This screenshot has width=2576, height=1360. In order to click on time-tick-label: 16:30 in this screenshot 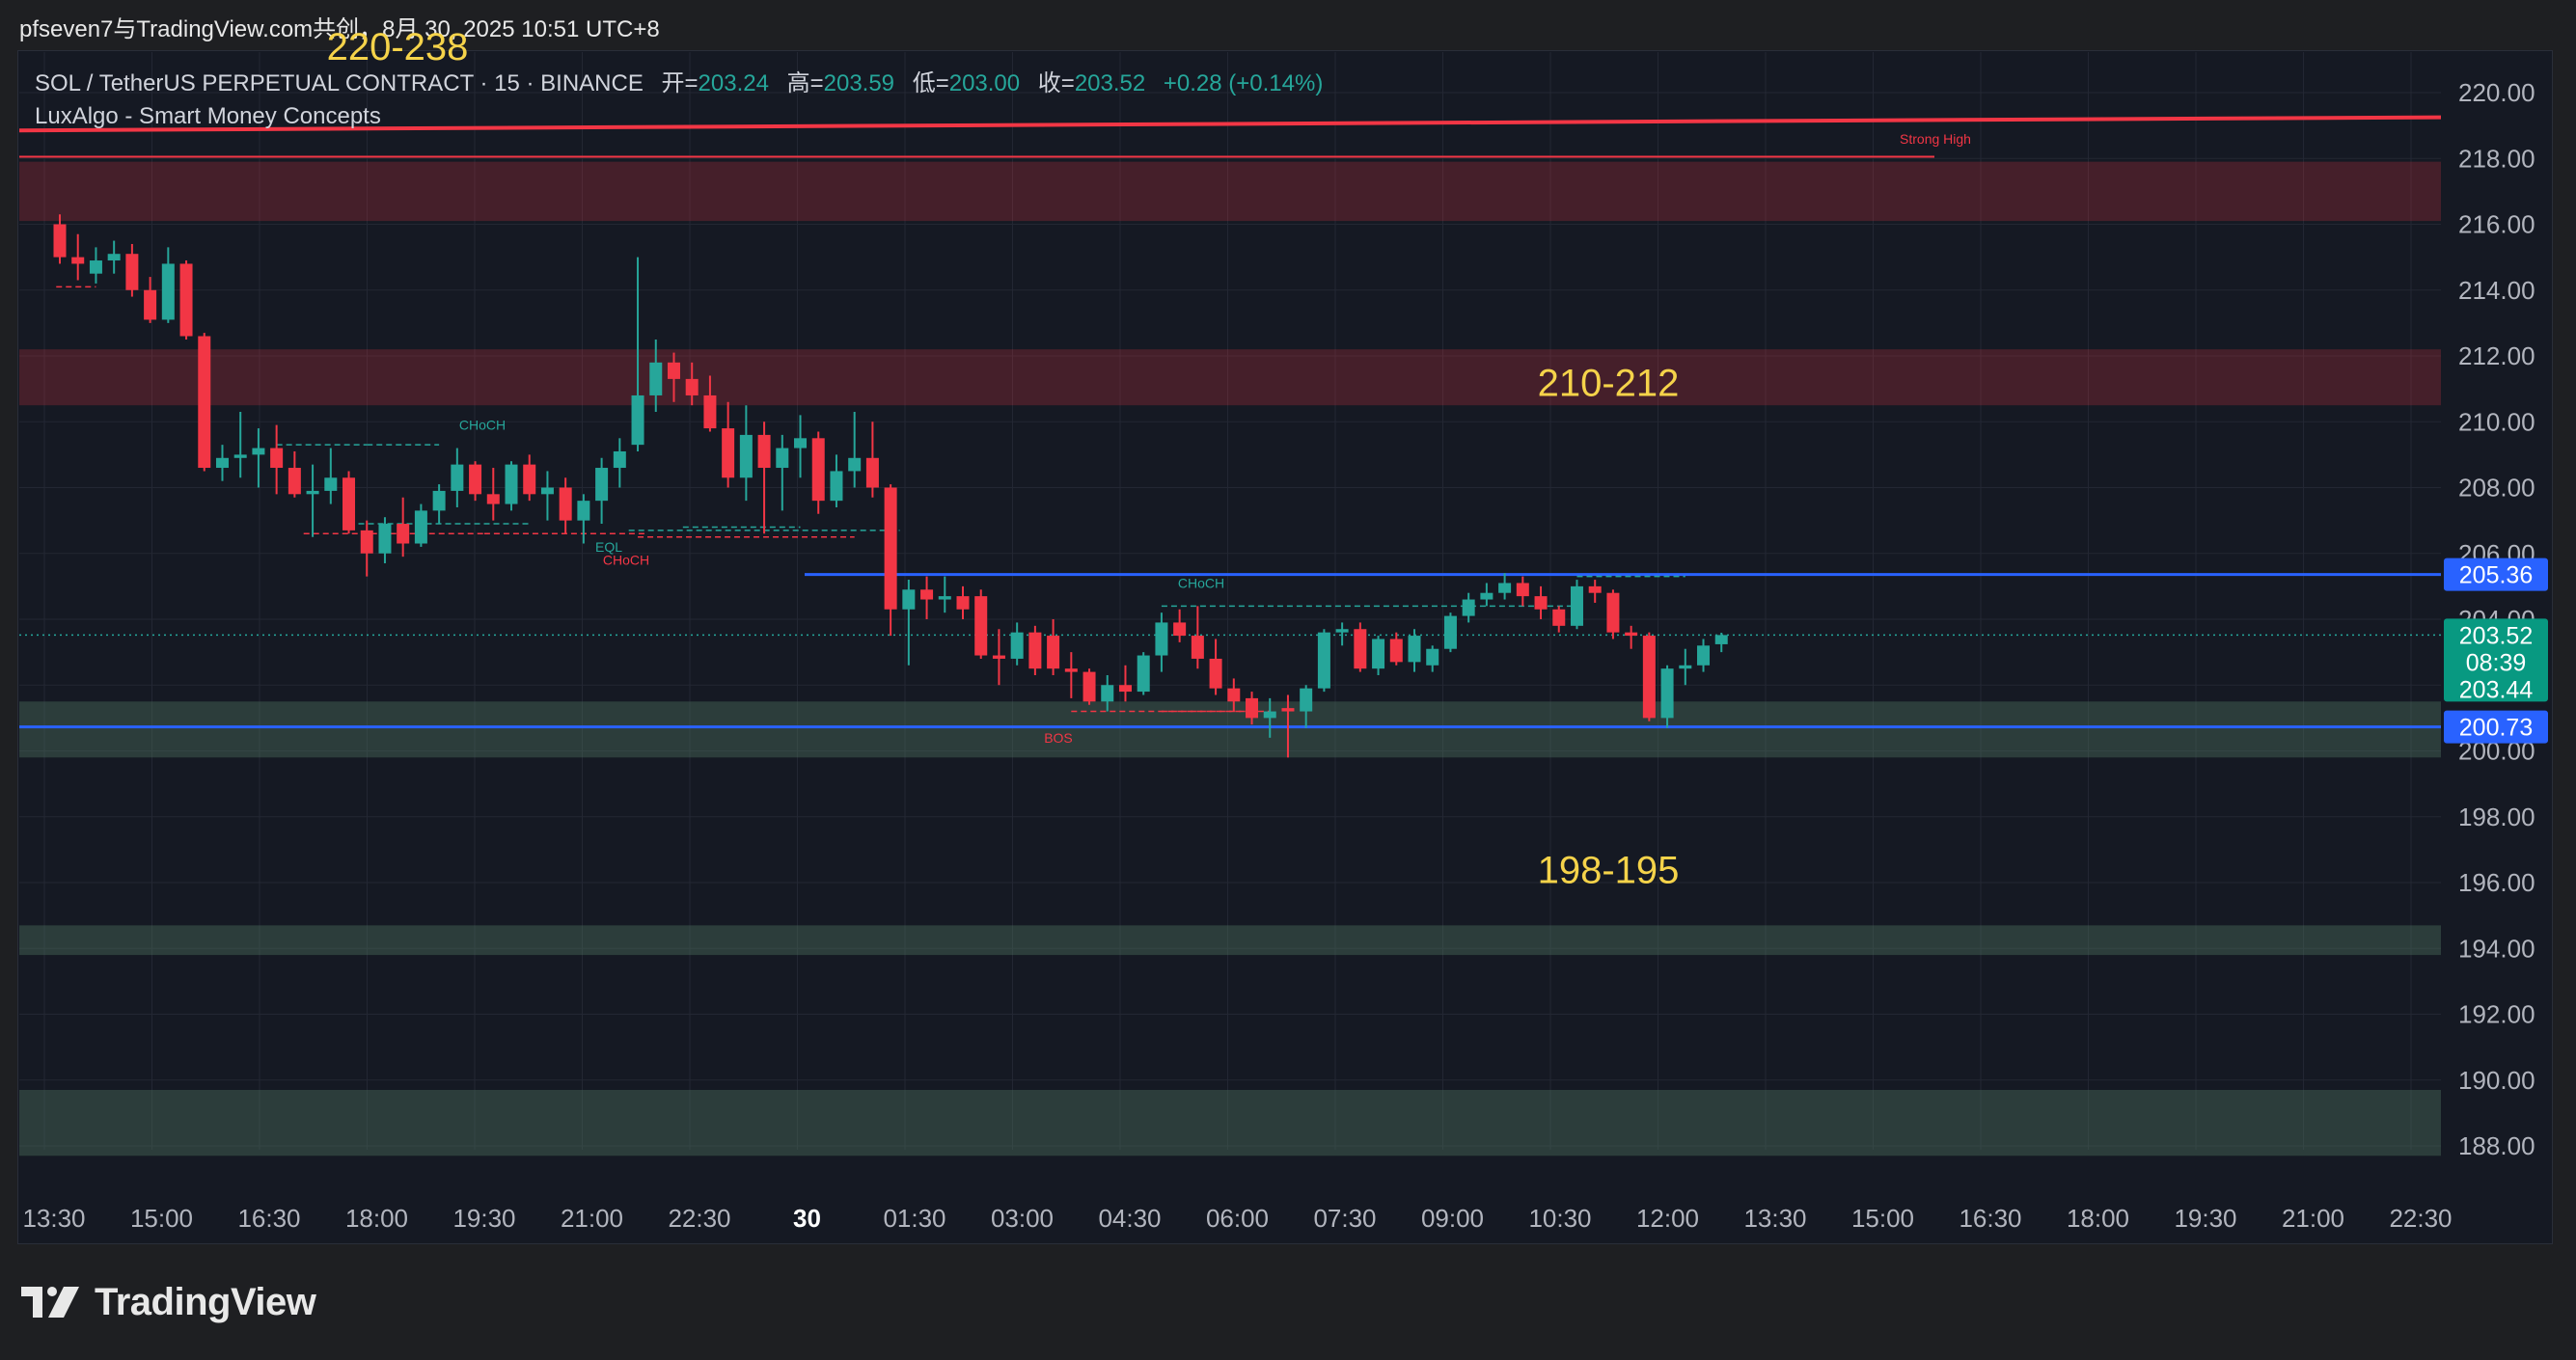, I will do `click(1990, 1218)`.